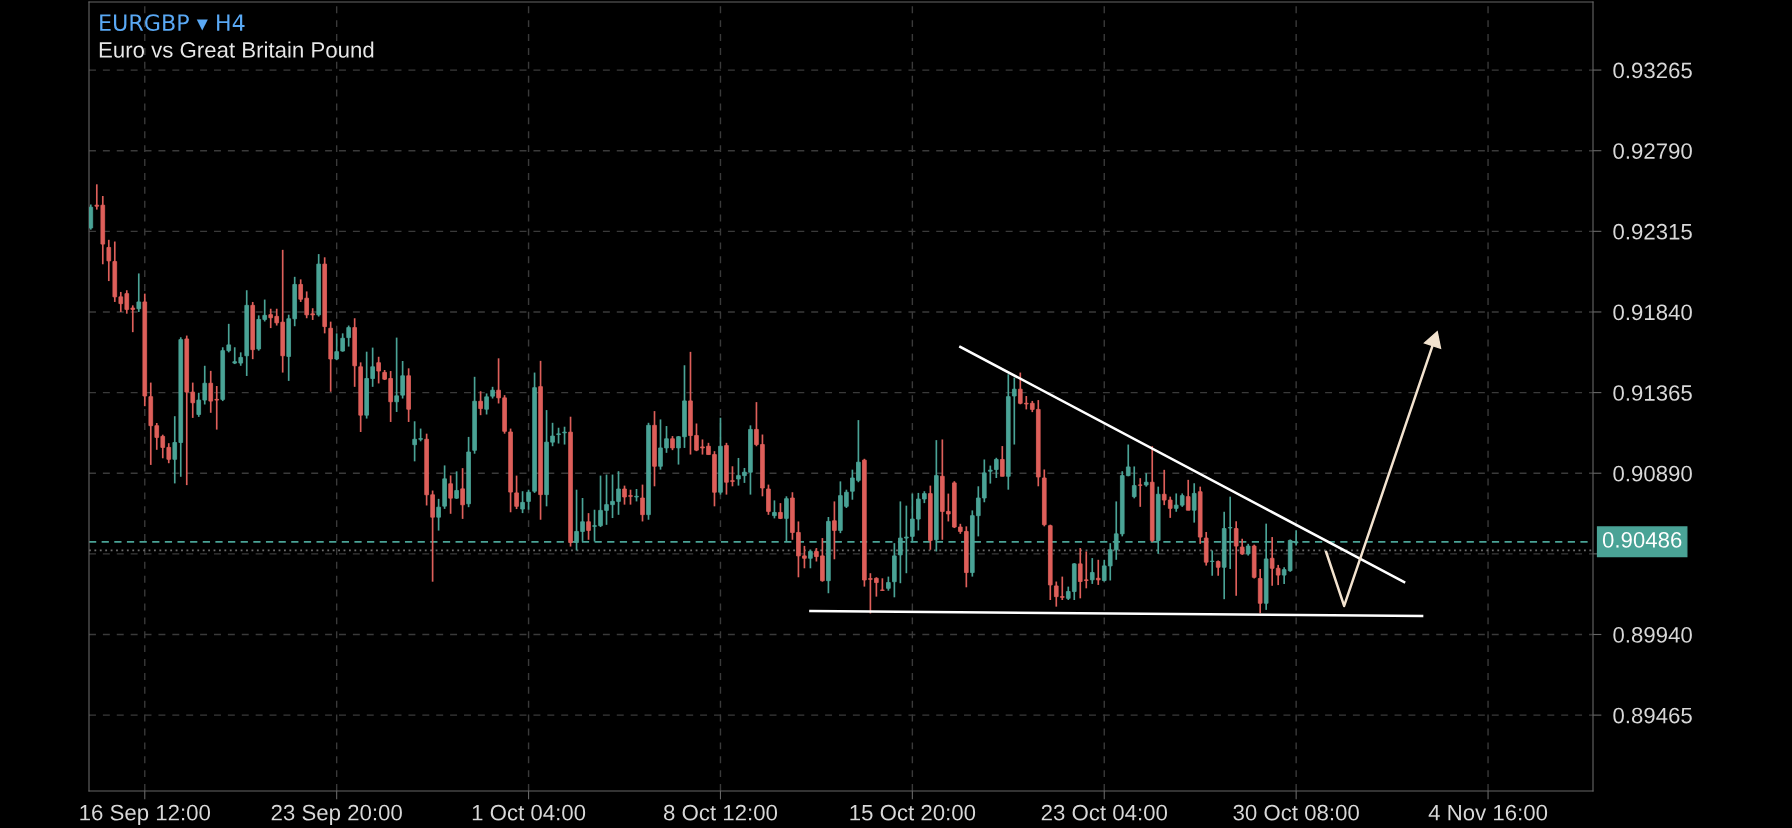 The width and height of the screenshot is (1792, 828). I want to click on x-tick-label: 1 Oct 04:00, so click(529, 812).